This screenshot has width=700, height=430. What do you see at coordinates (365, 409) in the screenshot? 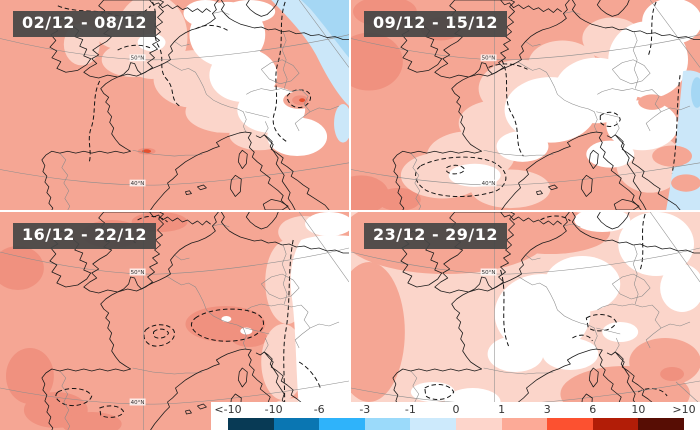
I see `legend-tick-label: -3` at bounding box center [365, 409].